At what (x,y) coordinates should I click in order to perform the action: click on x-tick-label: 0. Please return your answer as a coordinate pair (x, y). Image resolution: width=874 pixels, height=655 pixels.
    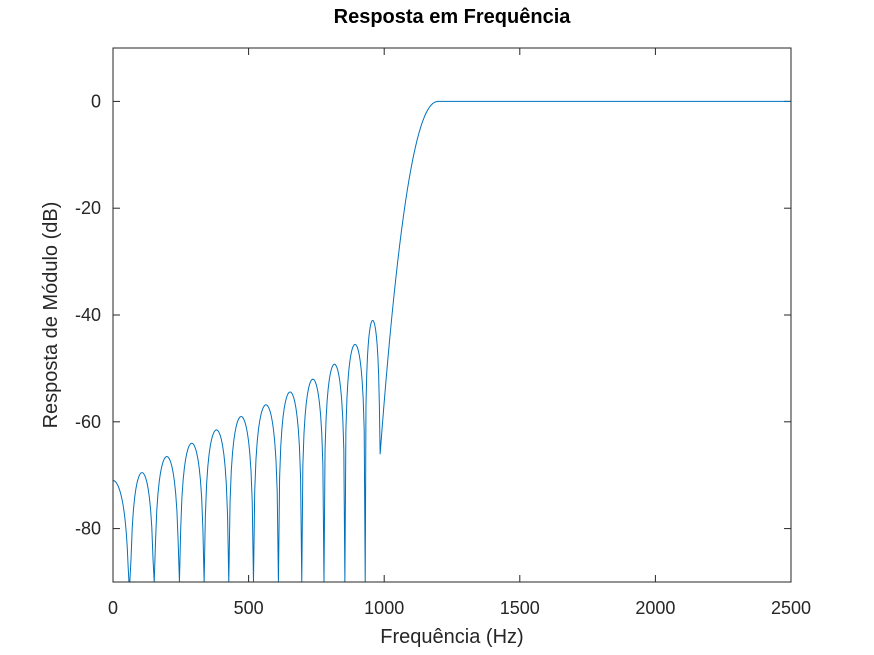
    Looking at the image, I should click on (113, 608).